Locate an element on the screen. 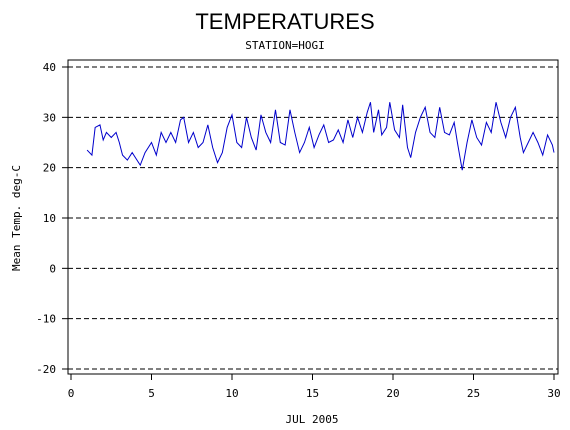 Image resolution: width=570 pixels, height=430 pixels. x-tick-label: 15 is located at coordinates (312, 393).